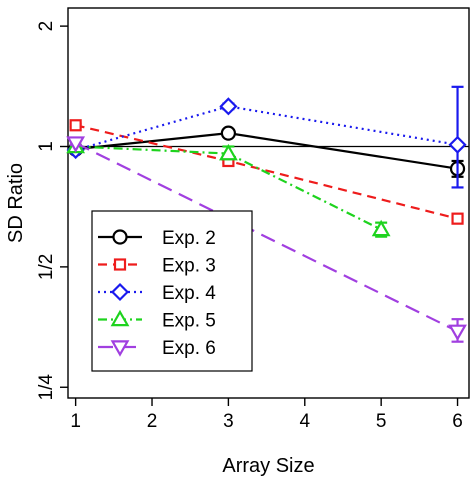 The image size is (474, 478). I want to click on x-tick-label: 4, so click(304, 421).